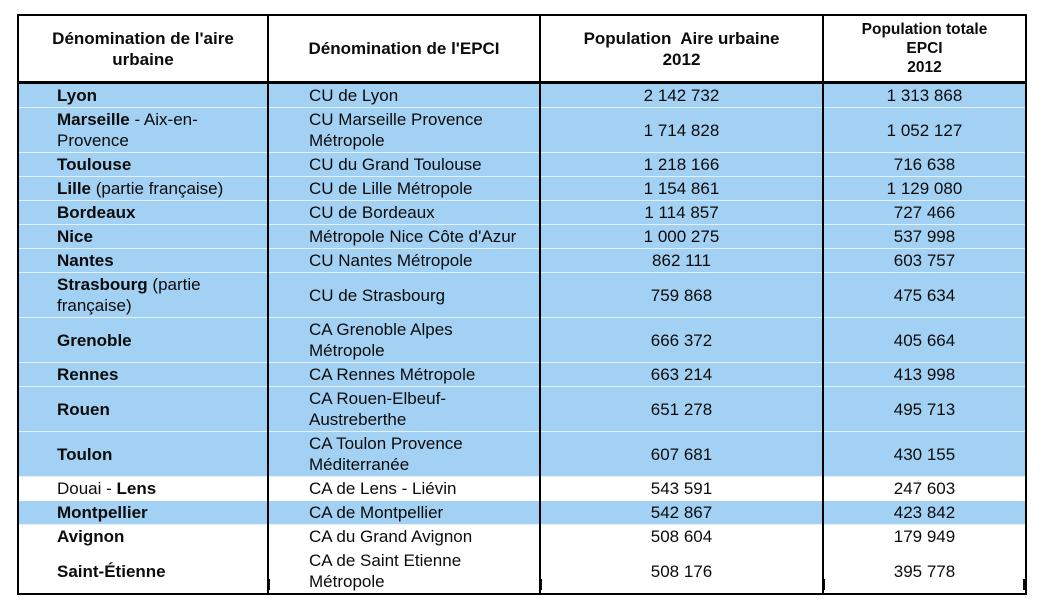  Describe the element at coordinates (924, 236) in the screenshot. I see `population-epci-cell: 537 998` at that location.